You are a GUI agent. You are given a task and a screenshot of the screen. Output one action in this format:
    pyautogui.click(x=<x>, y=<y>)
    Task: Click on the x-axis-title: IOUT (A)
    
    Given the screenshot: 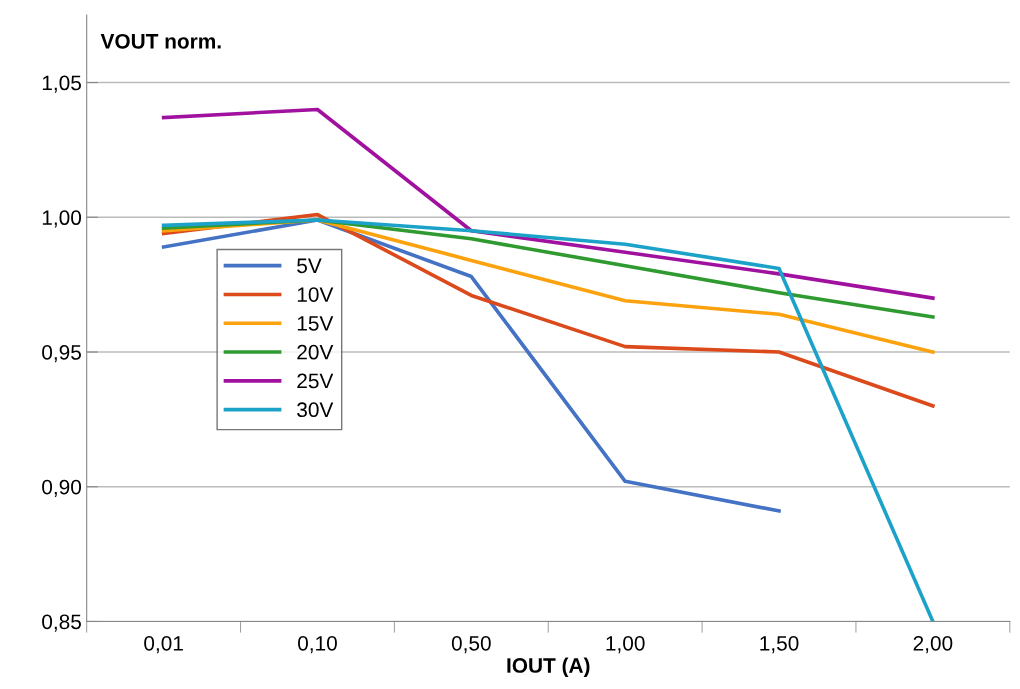 What is the action you would take?
    pyautogui.click(x=548, y=667)
    